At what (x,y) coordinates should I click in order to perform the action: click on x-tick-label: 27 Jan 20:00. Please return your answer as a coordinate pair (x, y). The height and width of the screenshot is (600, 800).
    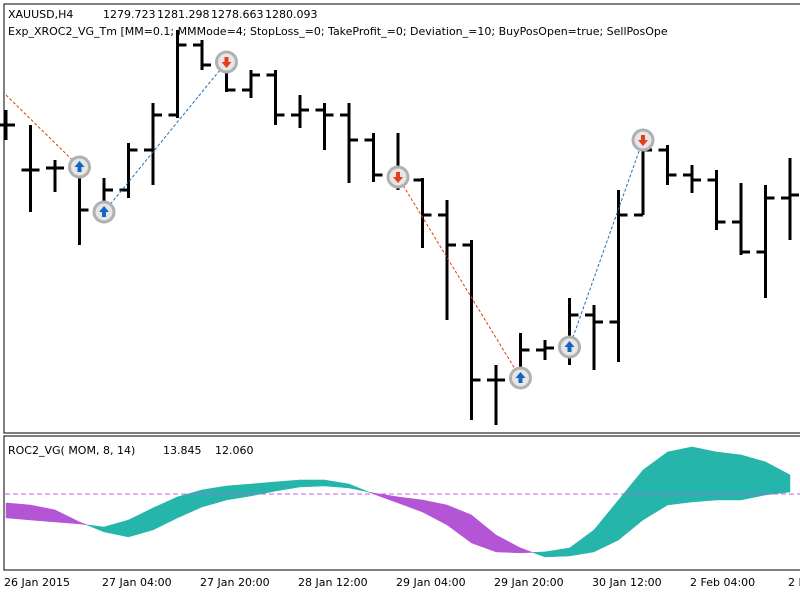
    Looking at the image, I should click on (235, 582).